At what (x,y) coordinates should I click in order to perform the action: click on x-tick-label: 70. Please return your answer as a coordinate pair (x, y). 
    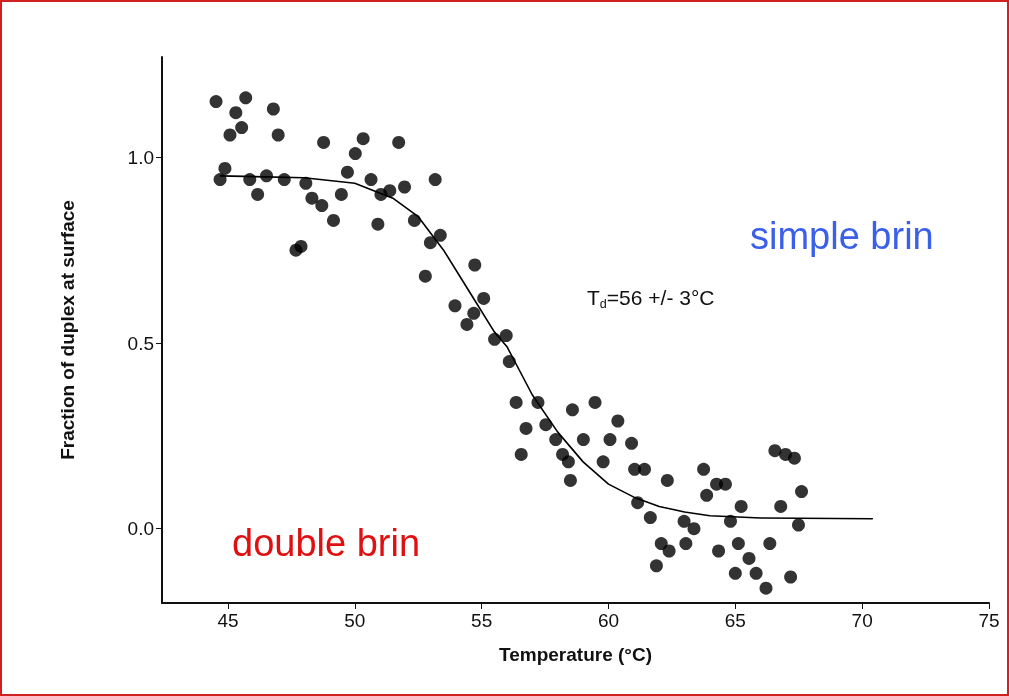
    Looking at the image, I should click on (862, 620).